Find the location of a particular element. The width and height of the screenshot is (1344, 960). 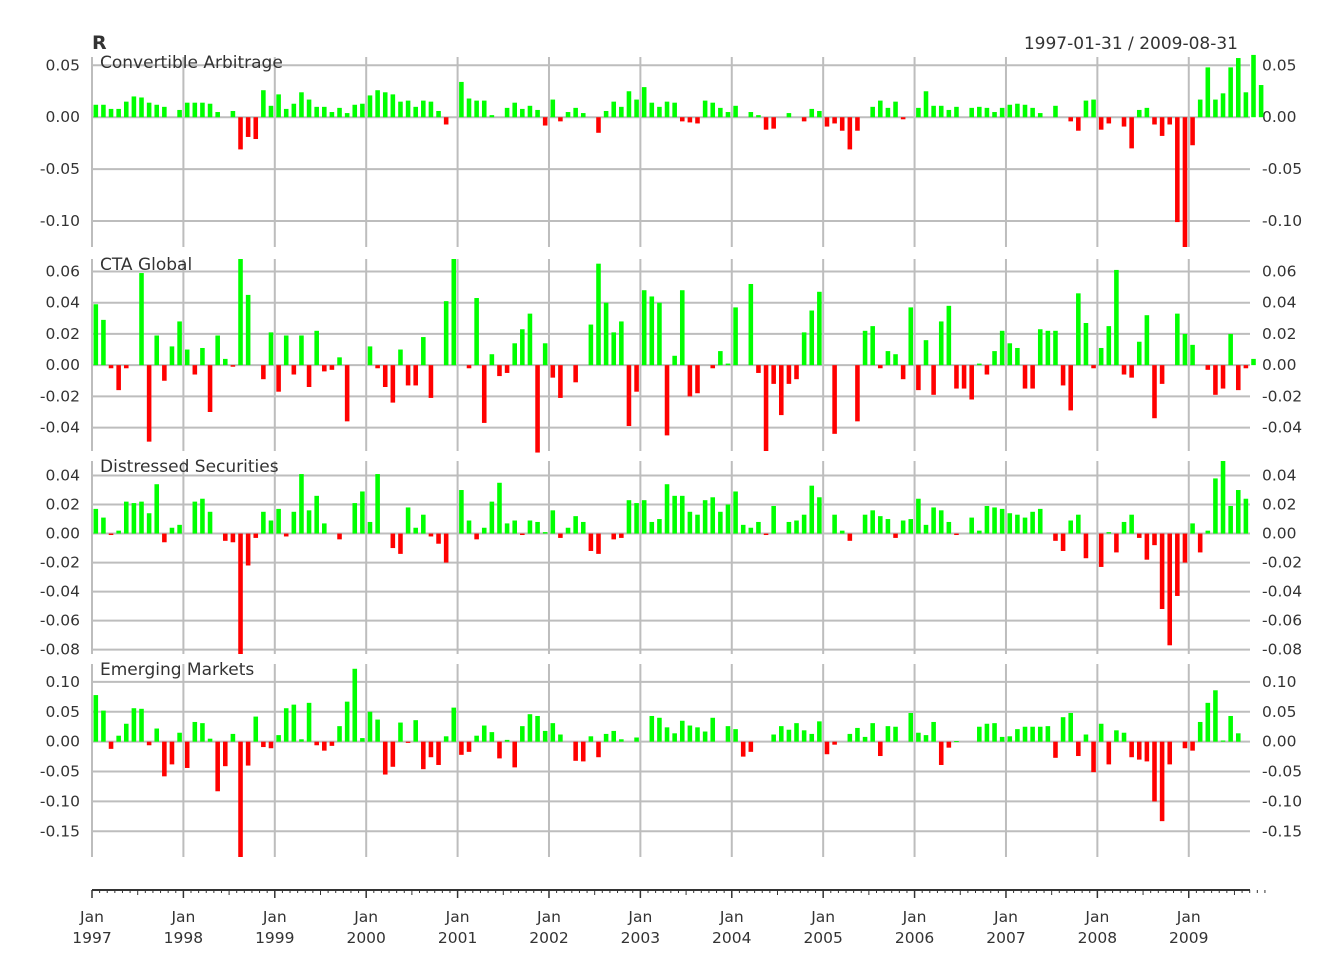

panel-title: Distressed Securities is located at coordinates (189, 467).